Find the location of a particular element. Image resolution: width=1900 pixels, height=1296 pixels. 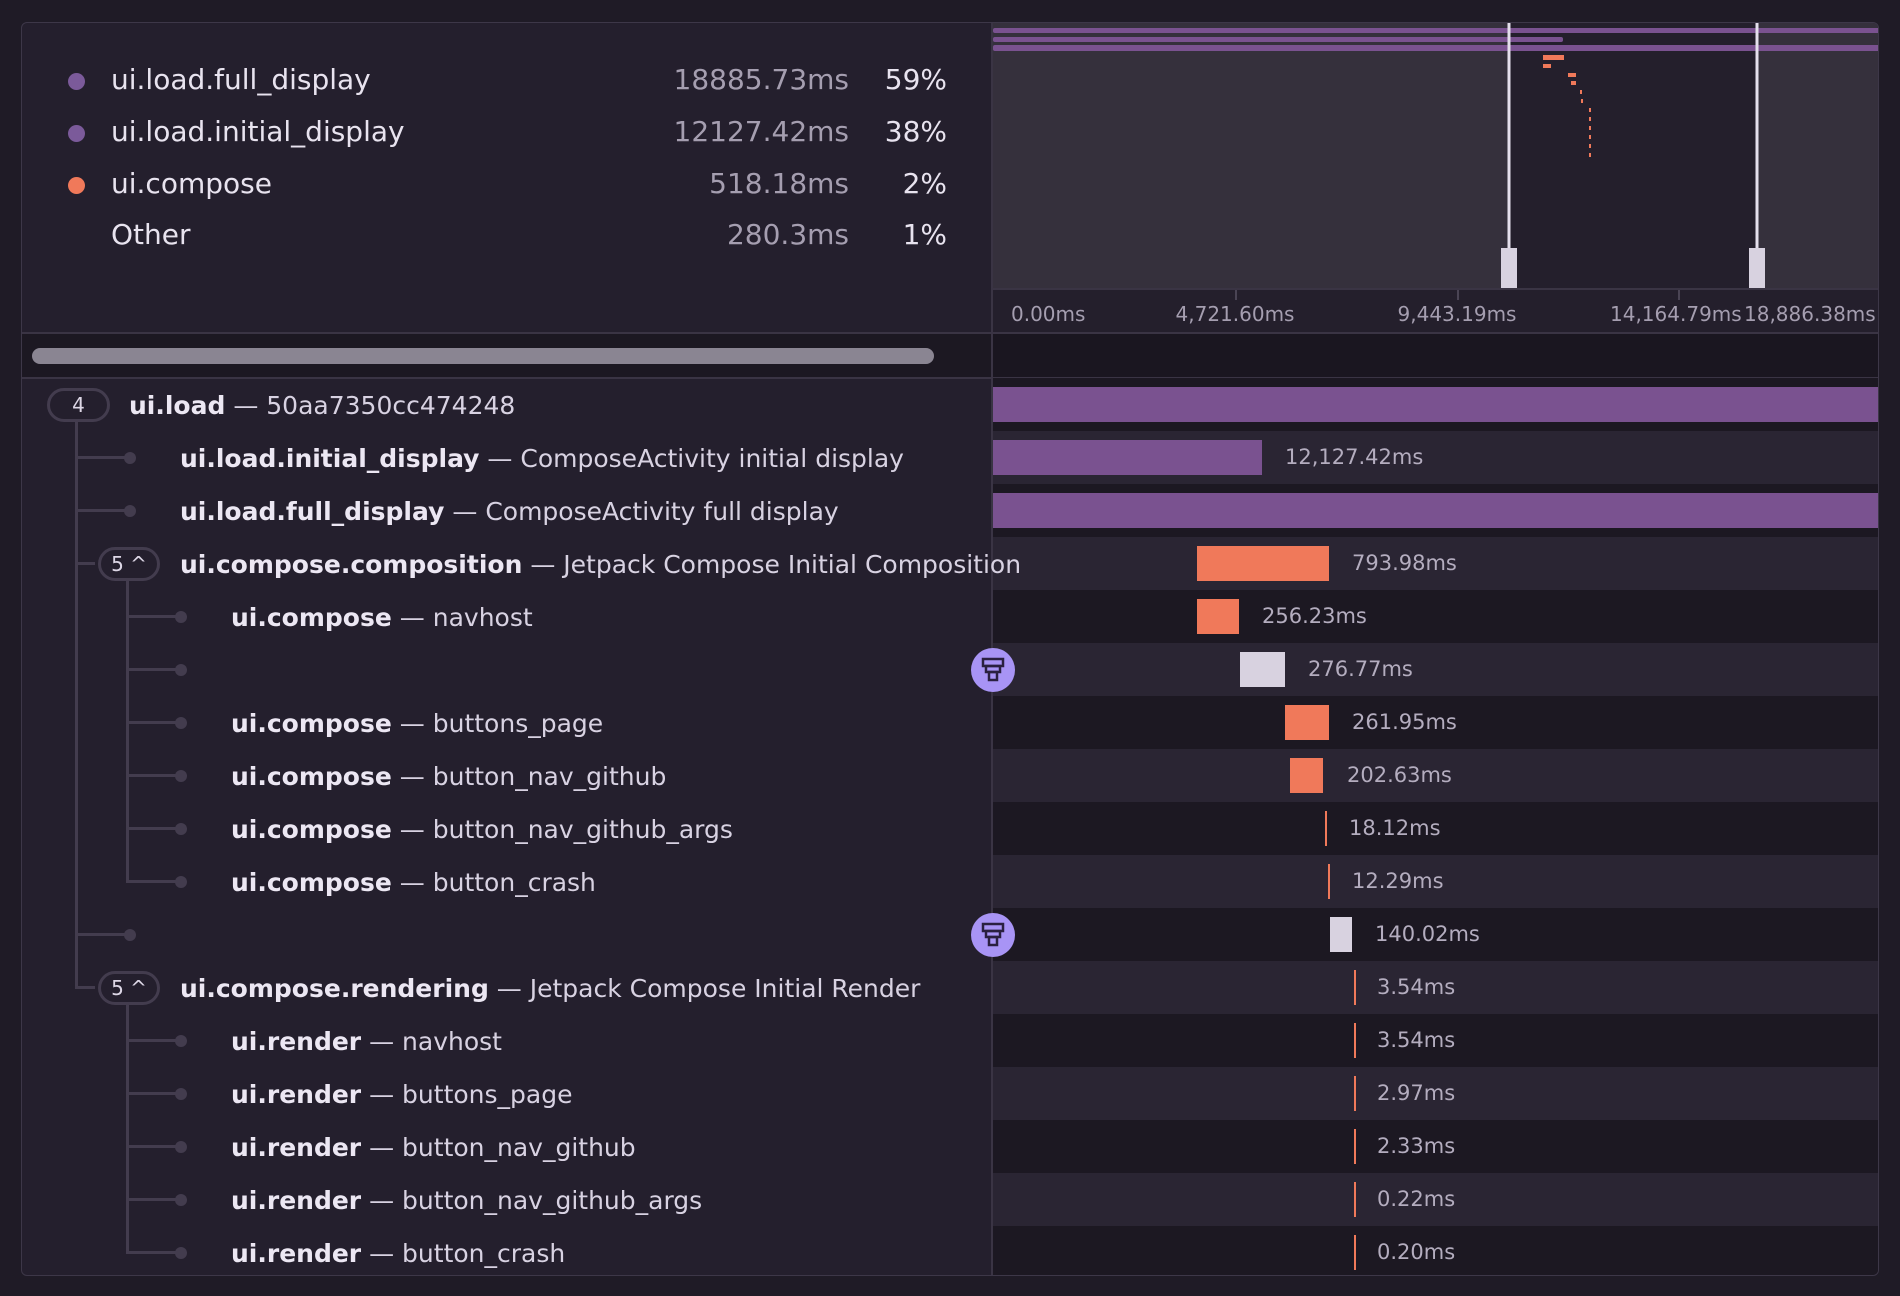

timeline-row: 12.29ms is located at coordinates (1435, 881).